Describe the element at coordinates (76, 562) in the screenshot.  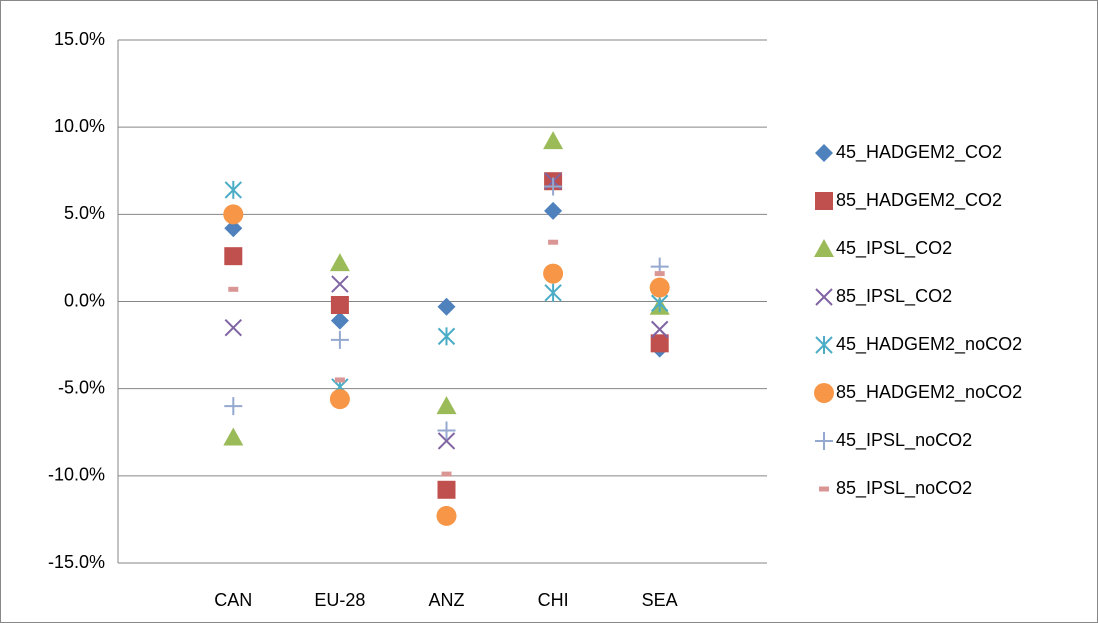
I see `y-tick-label: -15.0%` at that location.